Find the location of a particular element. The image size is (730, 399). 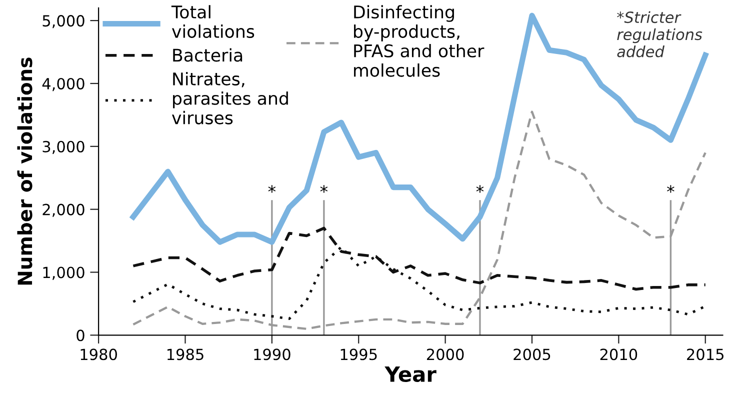

y-tick-label: 4,000 is located at coordinates (63, 85).